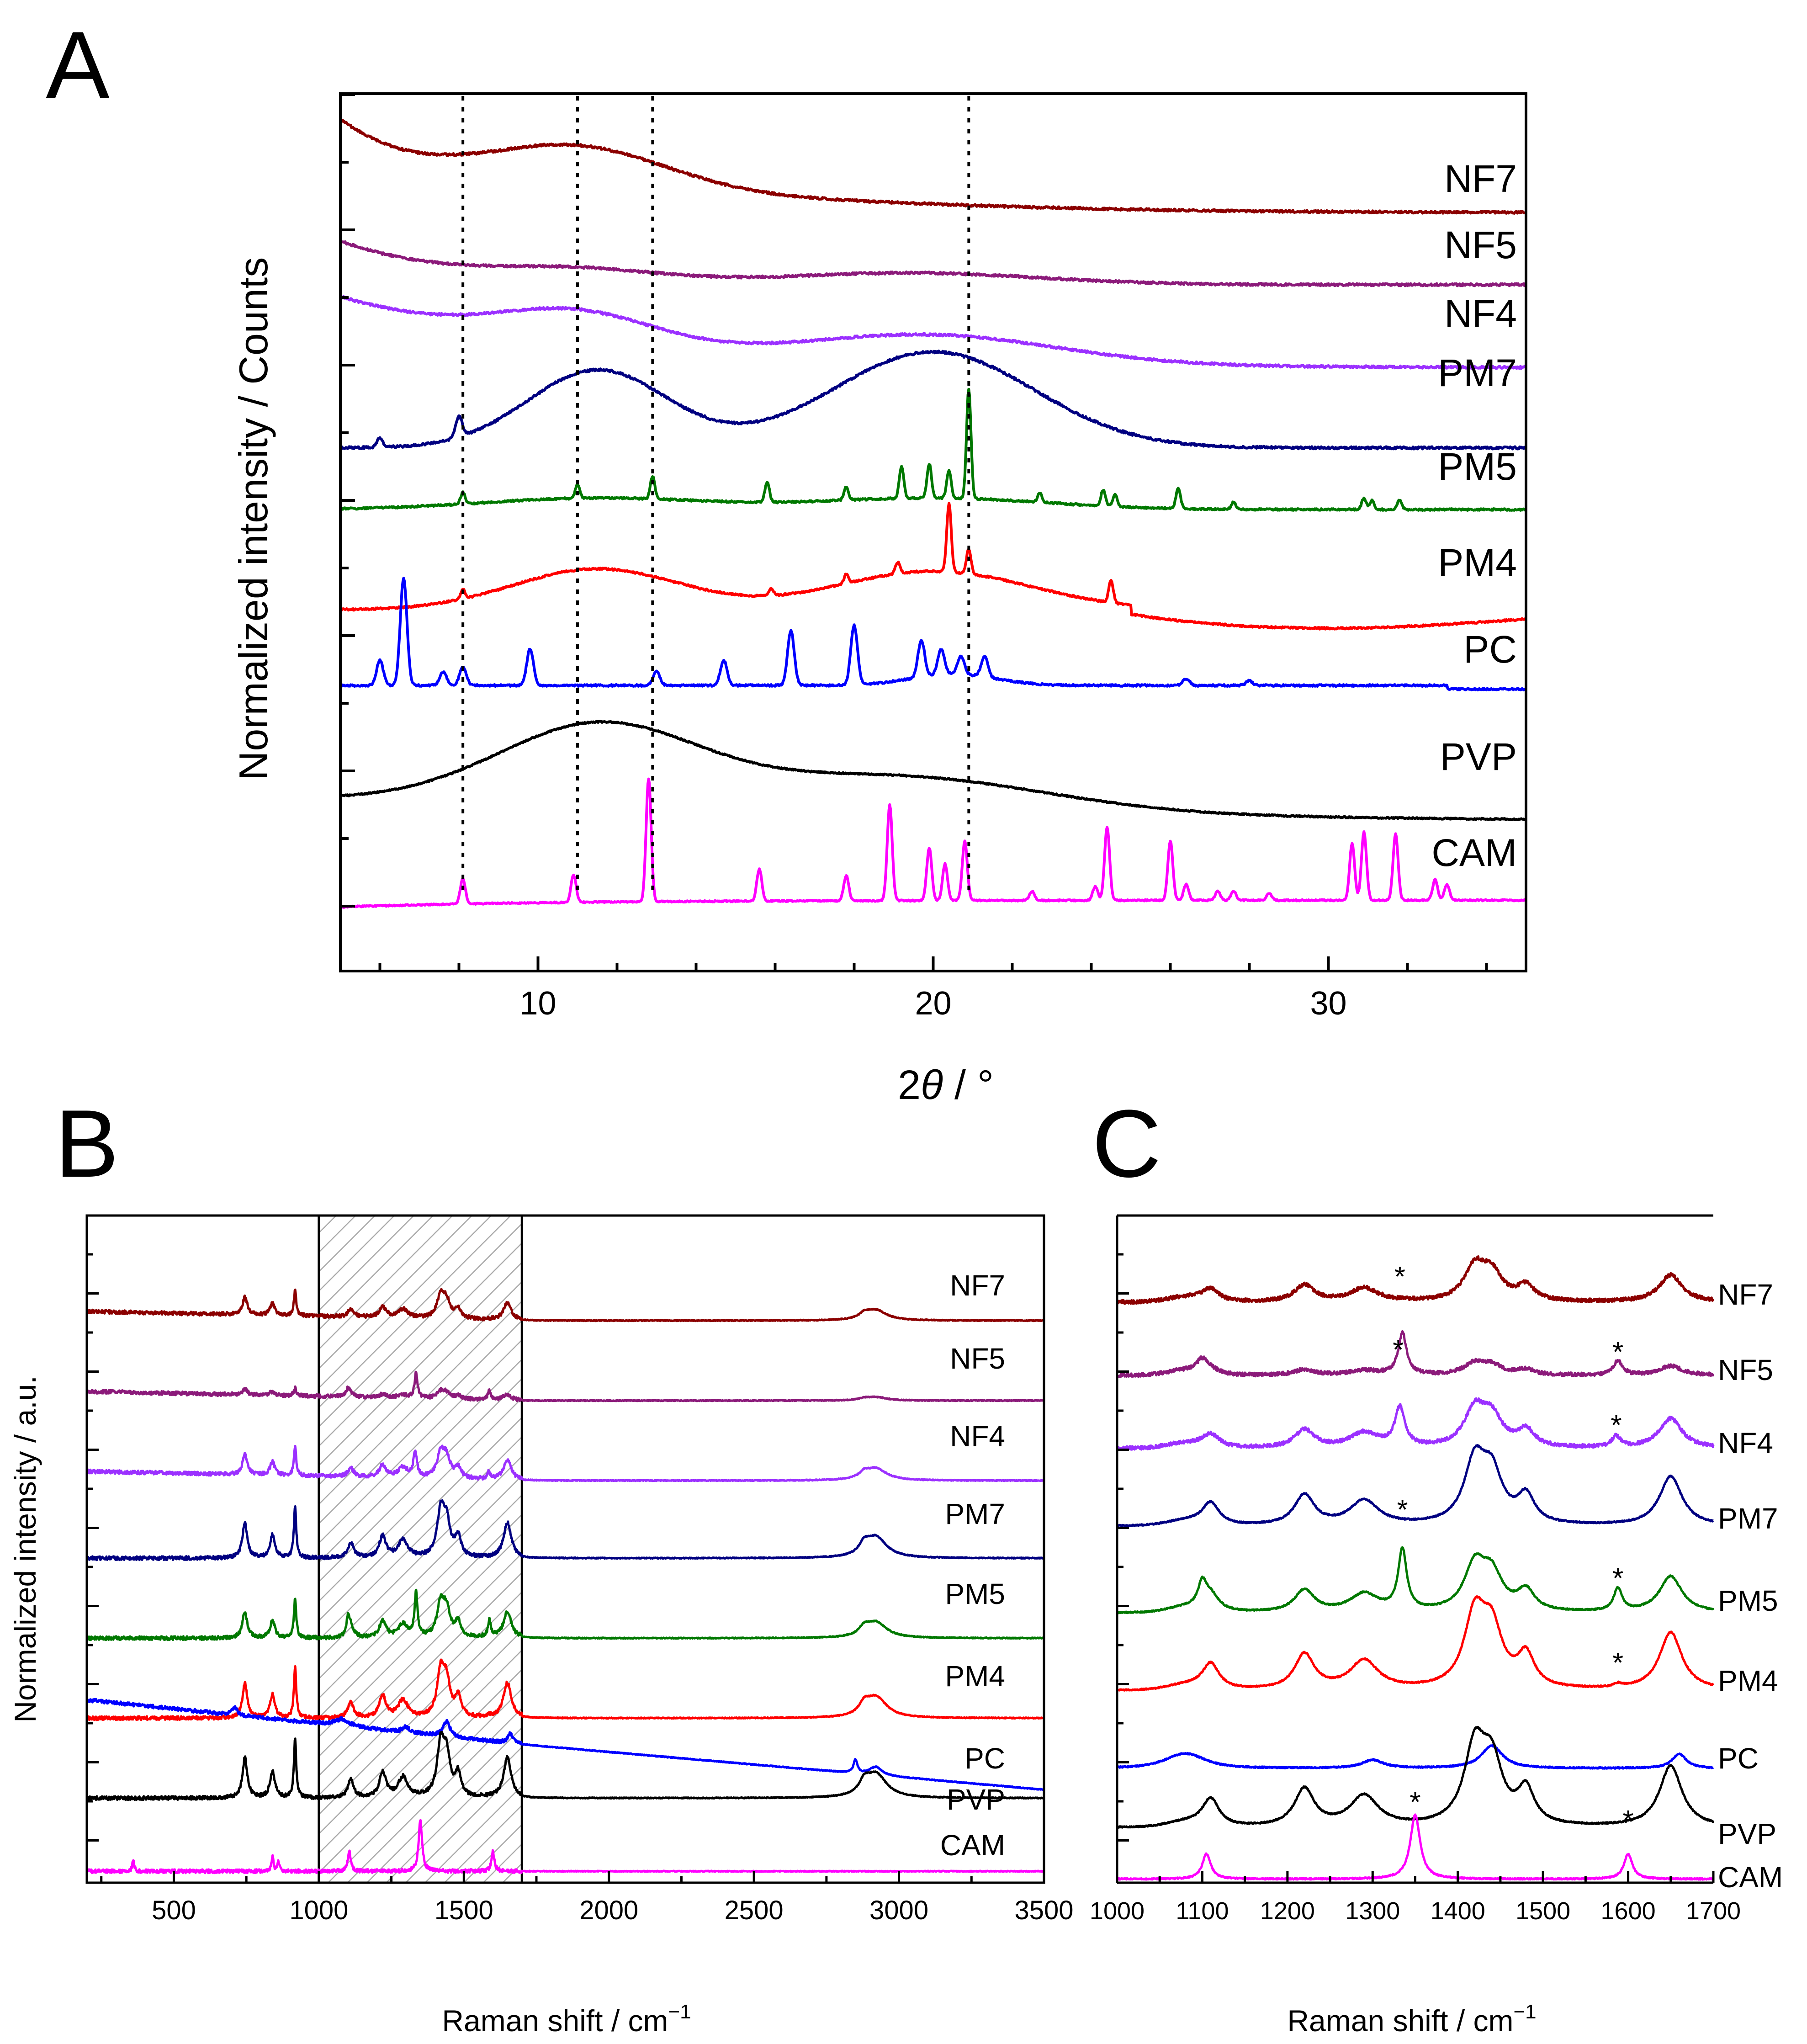 This screenshot has height=2044, width=1807. I want to click on panel-a-x-axis-label: 2θ / °, so click(946, 1085).